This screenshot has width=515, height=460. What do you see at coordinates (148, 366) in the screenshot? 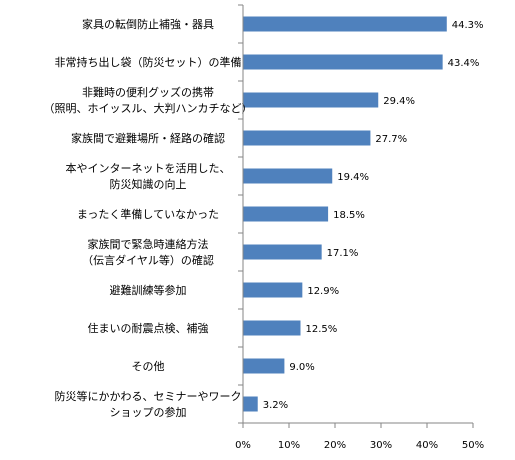
I see `category-label-9: その他` at bounding box center [148, 366].